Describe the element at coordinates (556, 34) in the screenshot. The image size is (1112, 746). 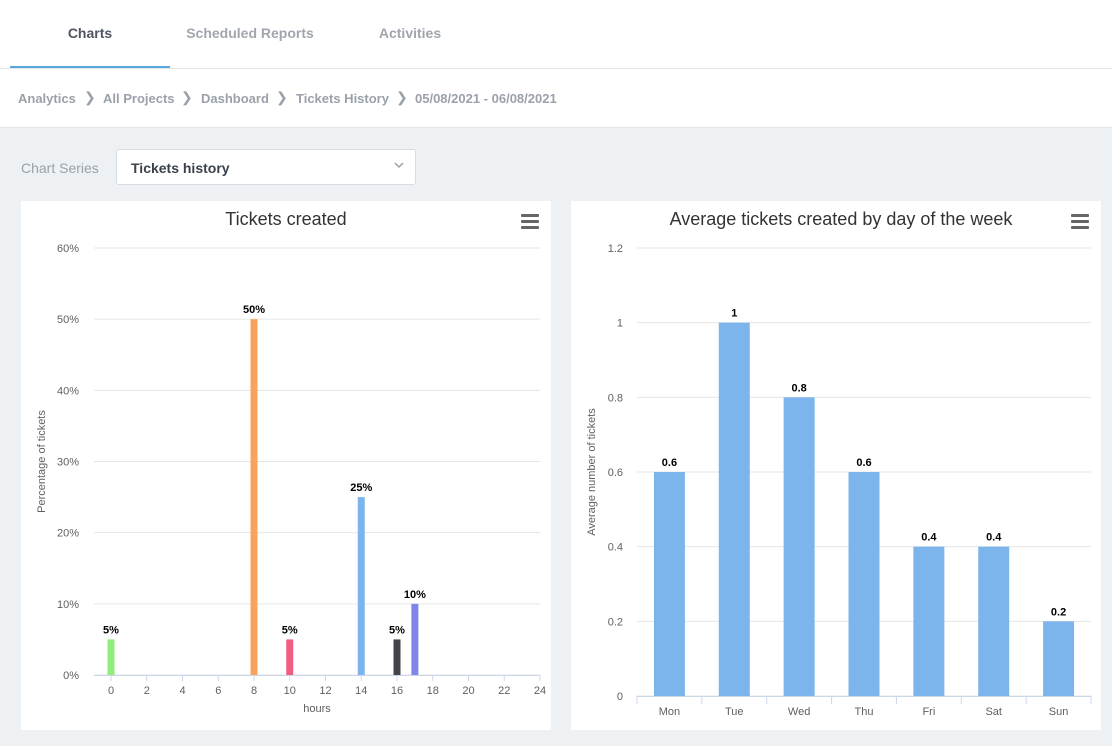
I see `tab-bar: Charts Scheduled Reports Activities` at that location.